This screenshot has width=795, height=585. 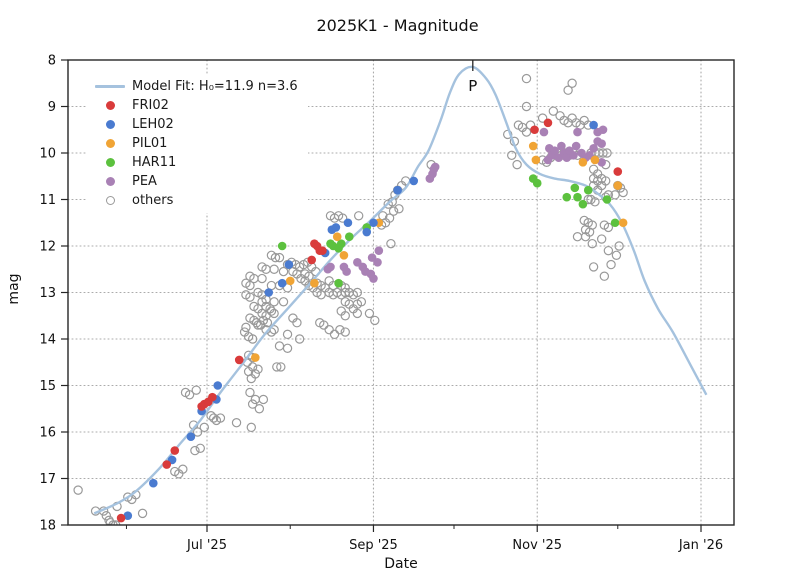 I want to click on y-tick-label: 8, so click(x=52, y=61).